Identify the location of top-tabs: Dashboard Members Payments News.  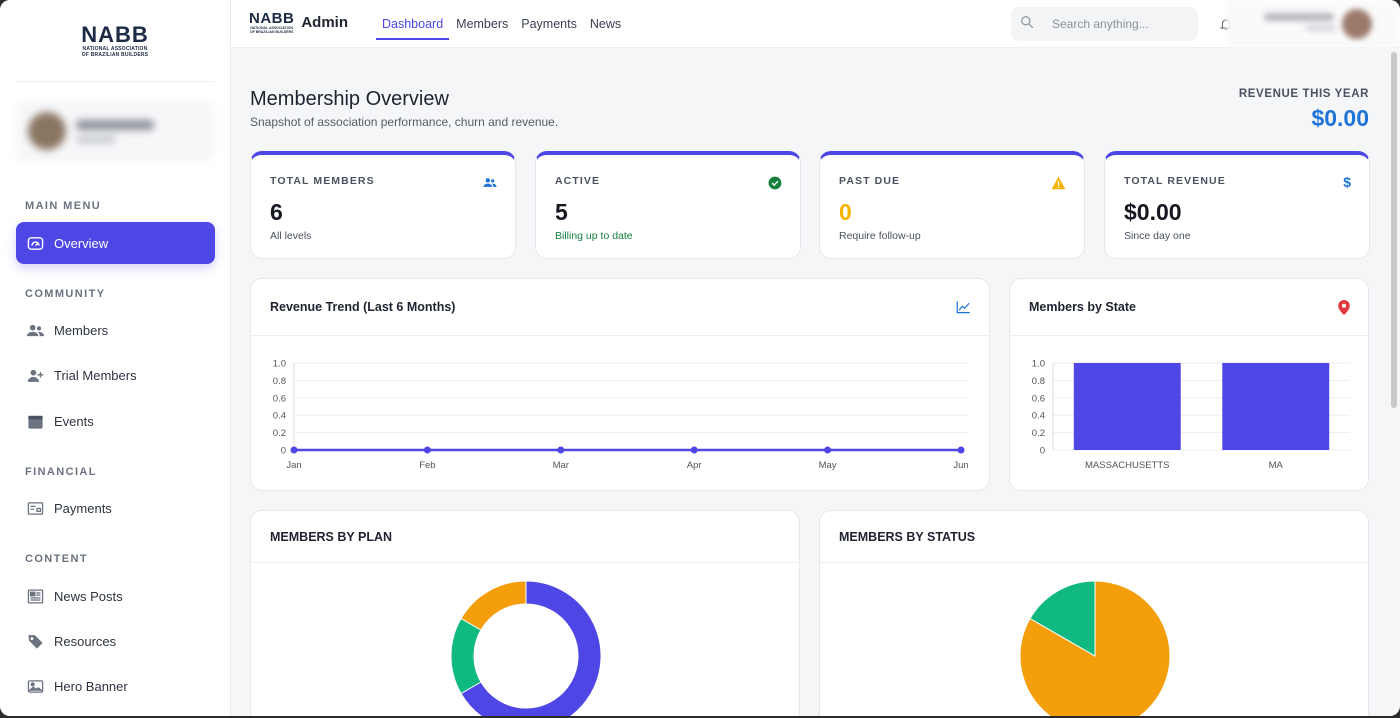
(502, 24).